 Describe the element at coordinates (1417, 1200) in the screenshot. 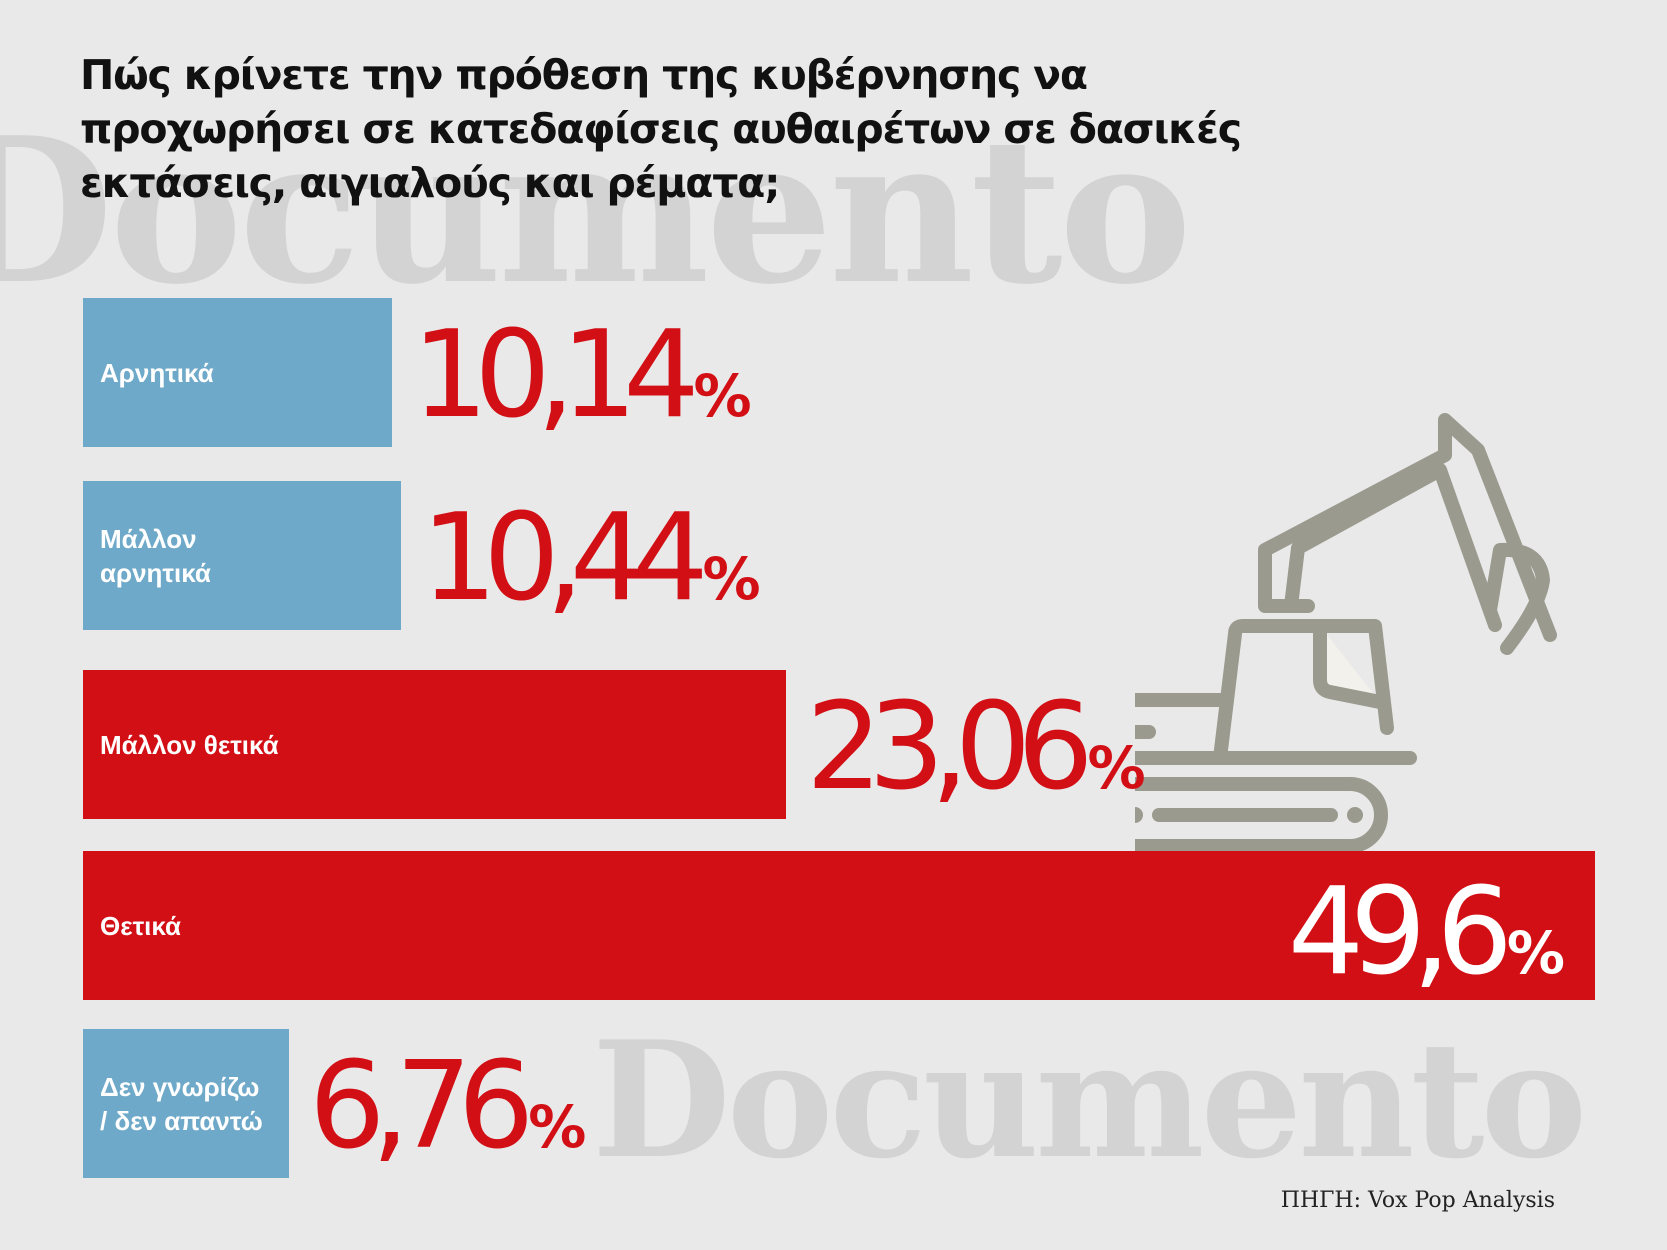

I see `source-note: ΠΗΓΗ: Vox Pop Analysis` at that location.